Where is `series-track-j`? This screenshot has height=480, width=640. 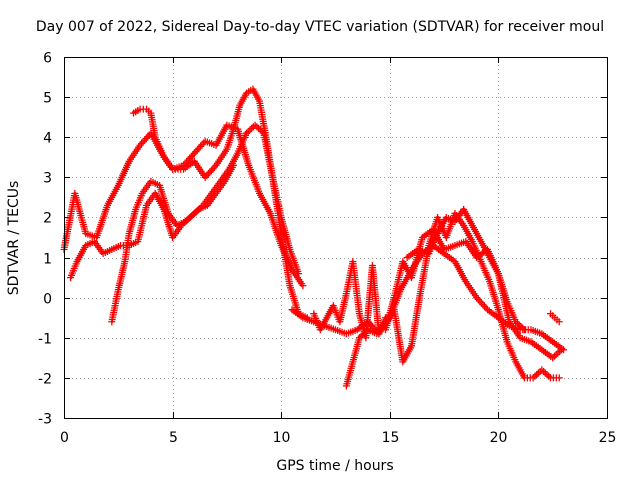
series-track-j is located at coordinates (555, 318).